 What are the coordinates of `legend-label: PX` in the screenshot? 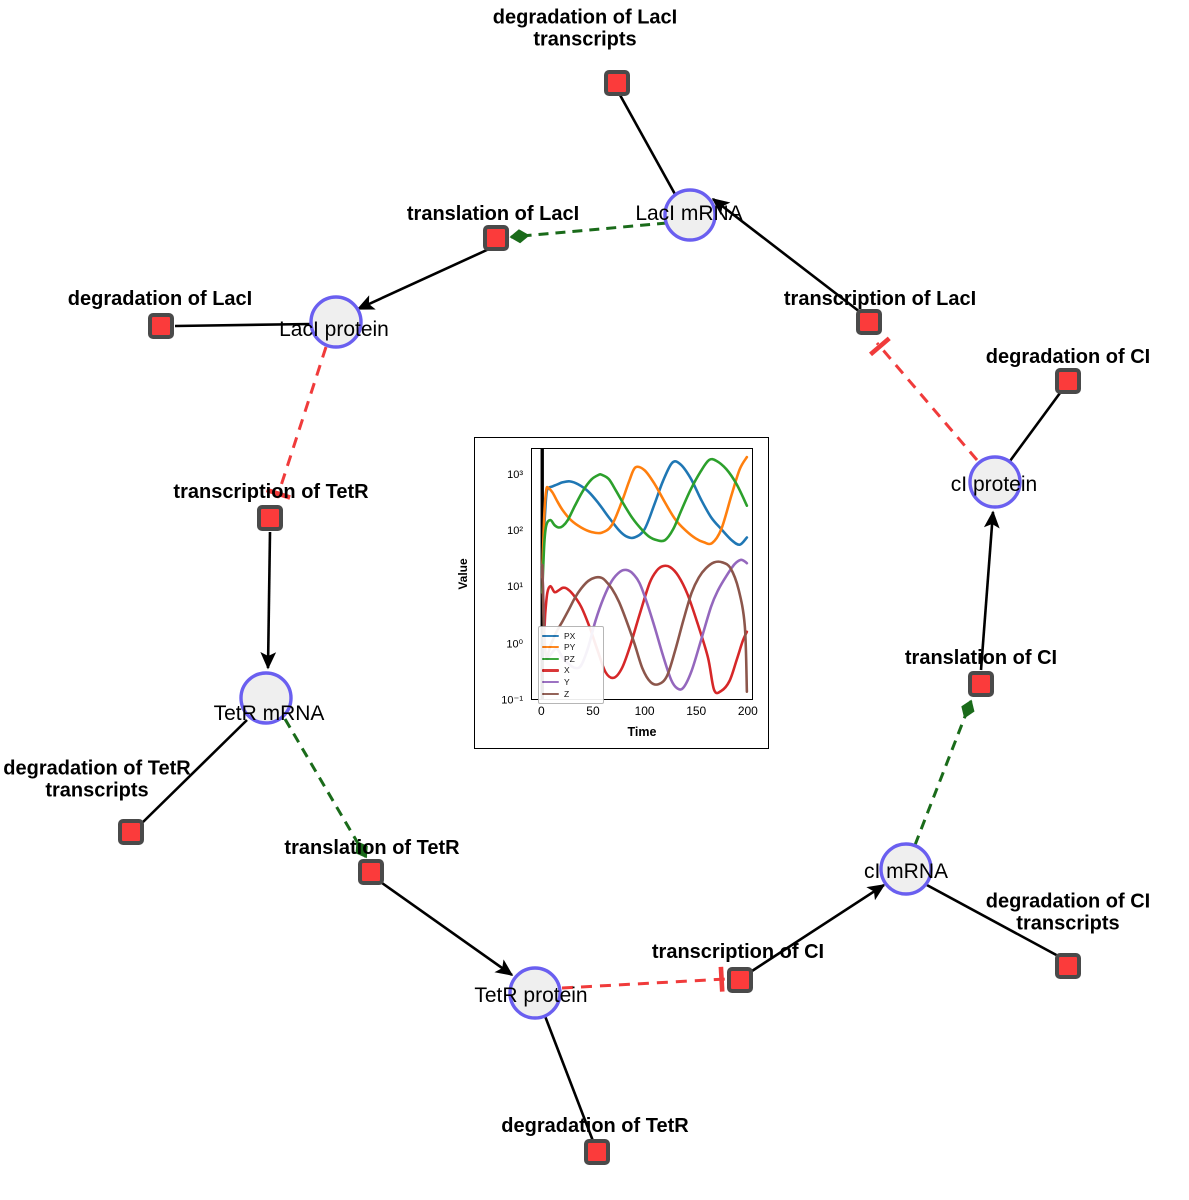 It's located at (570, 635).